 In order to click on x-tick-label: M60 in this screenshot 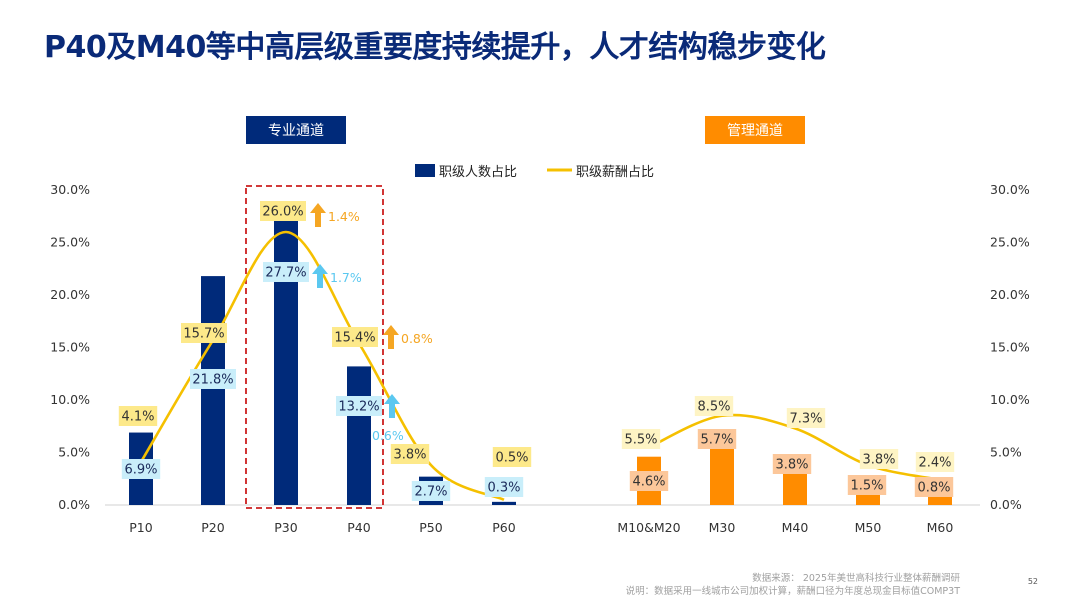, I will do `click(940, 527)`.